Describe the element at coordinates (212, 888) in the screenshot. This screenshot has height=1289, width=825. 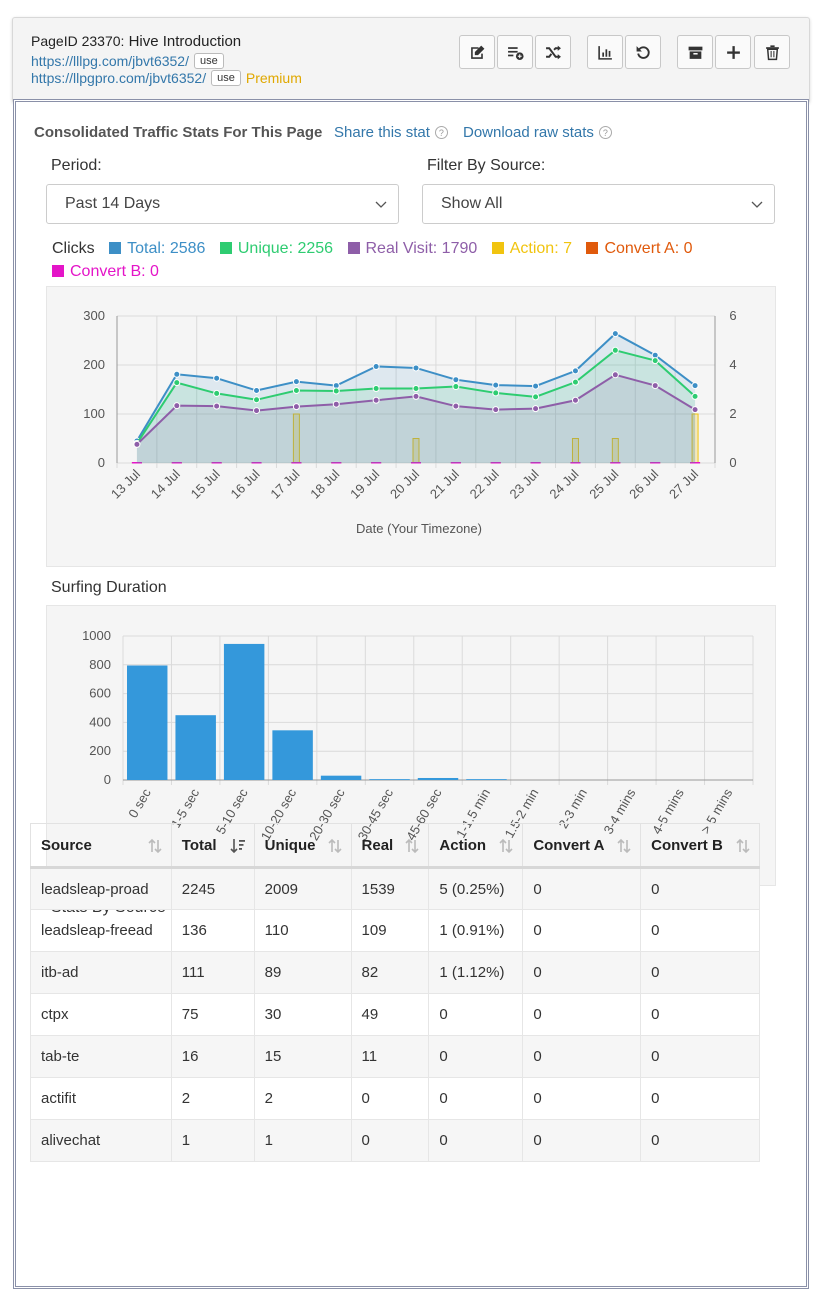
I see `table-cell: 2245` at that location.